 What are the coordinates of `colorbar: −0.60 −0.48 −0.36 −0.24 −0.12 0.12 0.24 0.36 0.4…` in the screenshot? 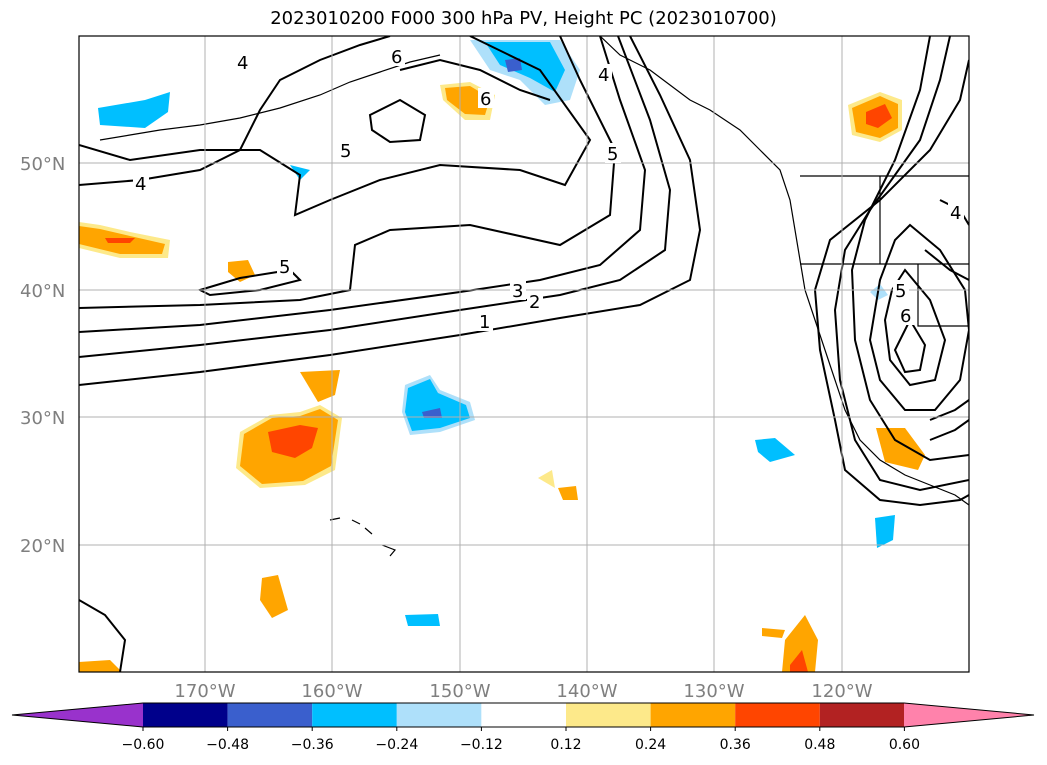 It's located at (523, 727).